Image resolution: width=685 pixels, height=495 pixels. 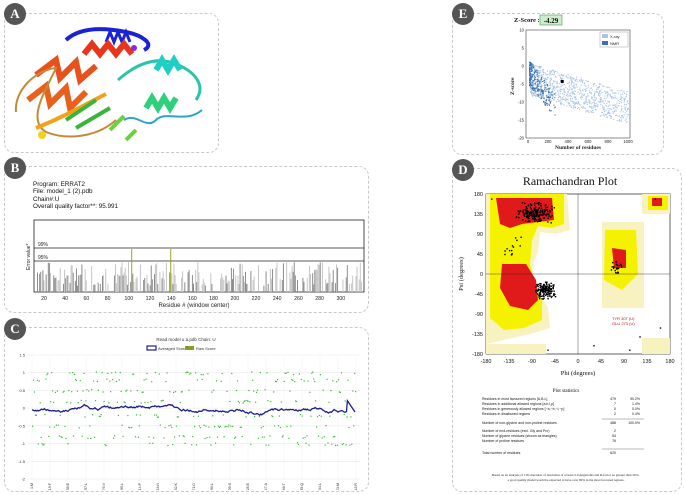 What do you see at coordinates (256, 299) in the screenshot?
I see `errat-xtick: 220` at bounding box center [256, 299].